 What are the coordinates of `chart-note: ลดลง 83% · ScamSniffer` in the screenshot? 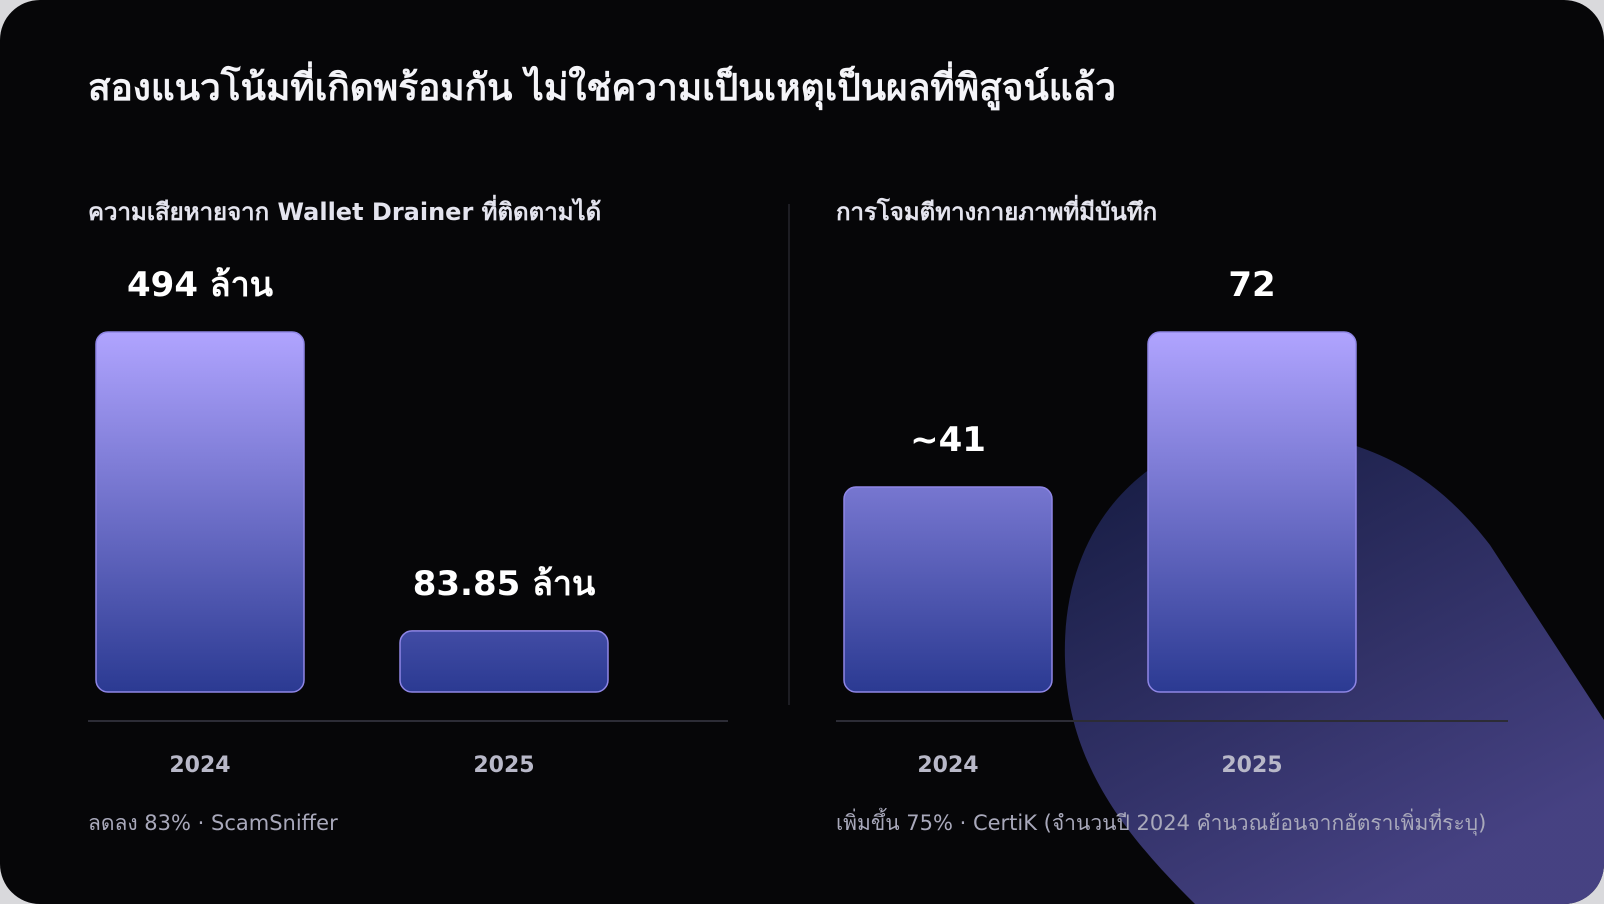 It's located at (213, 823).